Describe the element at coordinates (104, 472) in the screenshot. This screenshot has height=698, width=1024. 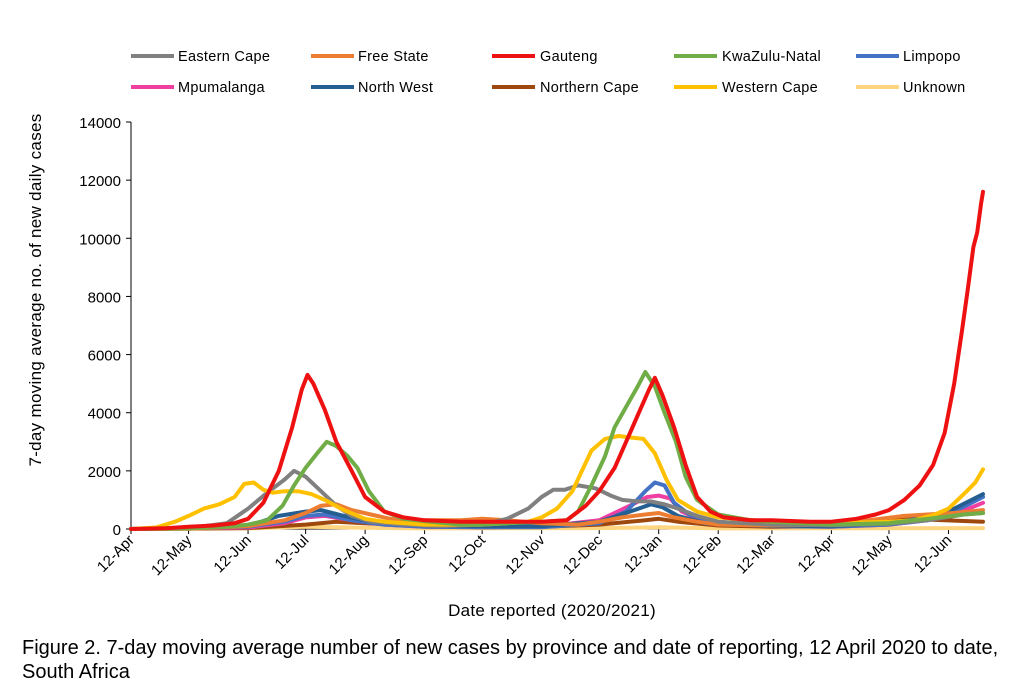
I see `y-tick-label: 2000` at that location.